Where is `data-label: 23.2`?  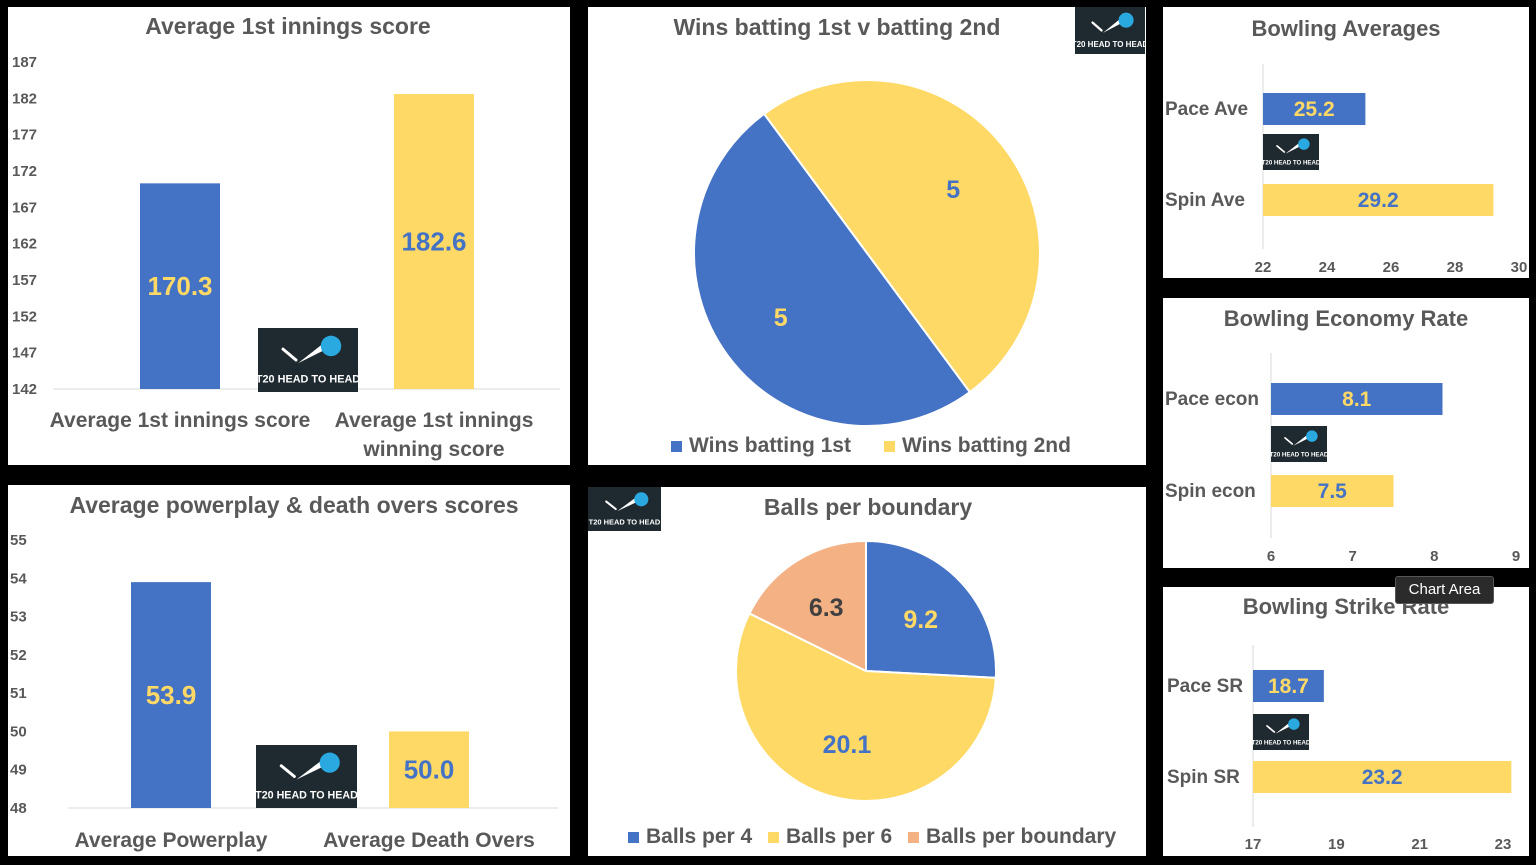
data-label: 23.2 is located at coordinates (1382, 777).